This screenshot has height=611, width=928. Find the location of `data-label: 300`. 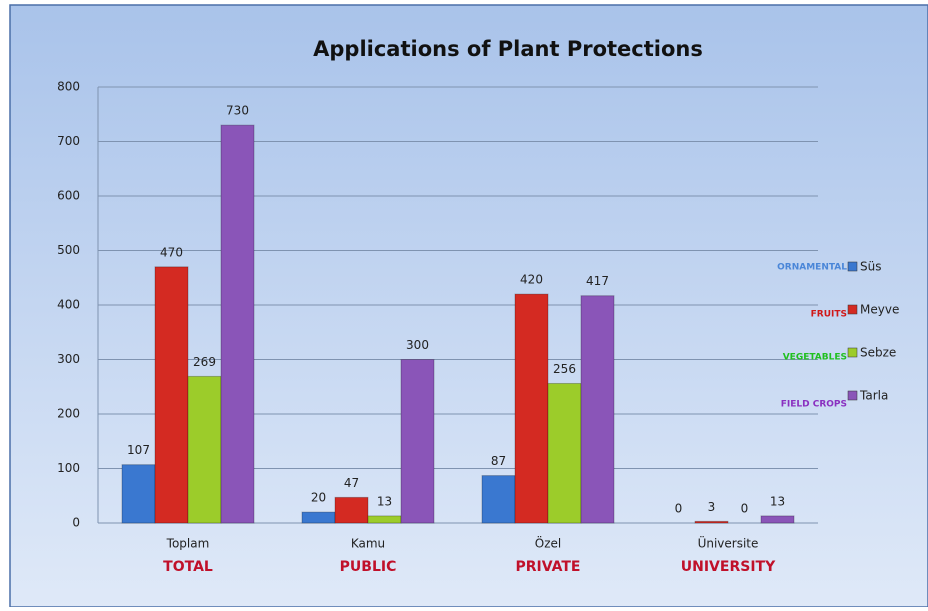

data-label: 300 is located at coordinates (417, 345).